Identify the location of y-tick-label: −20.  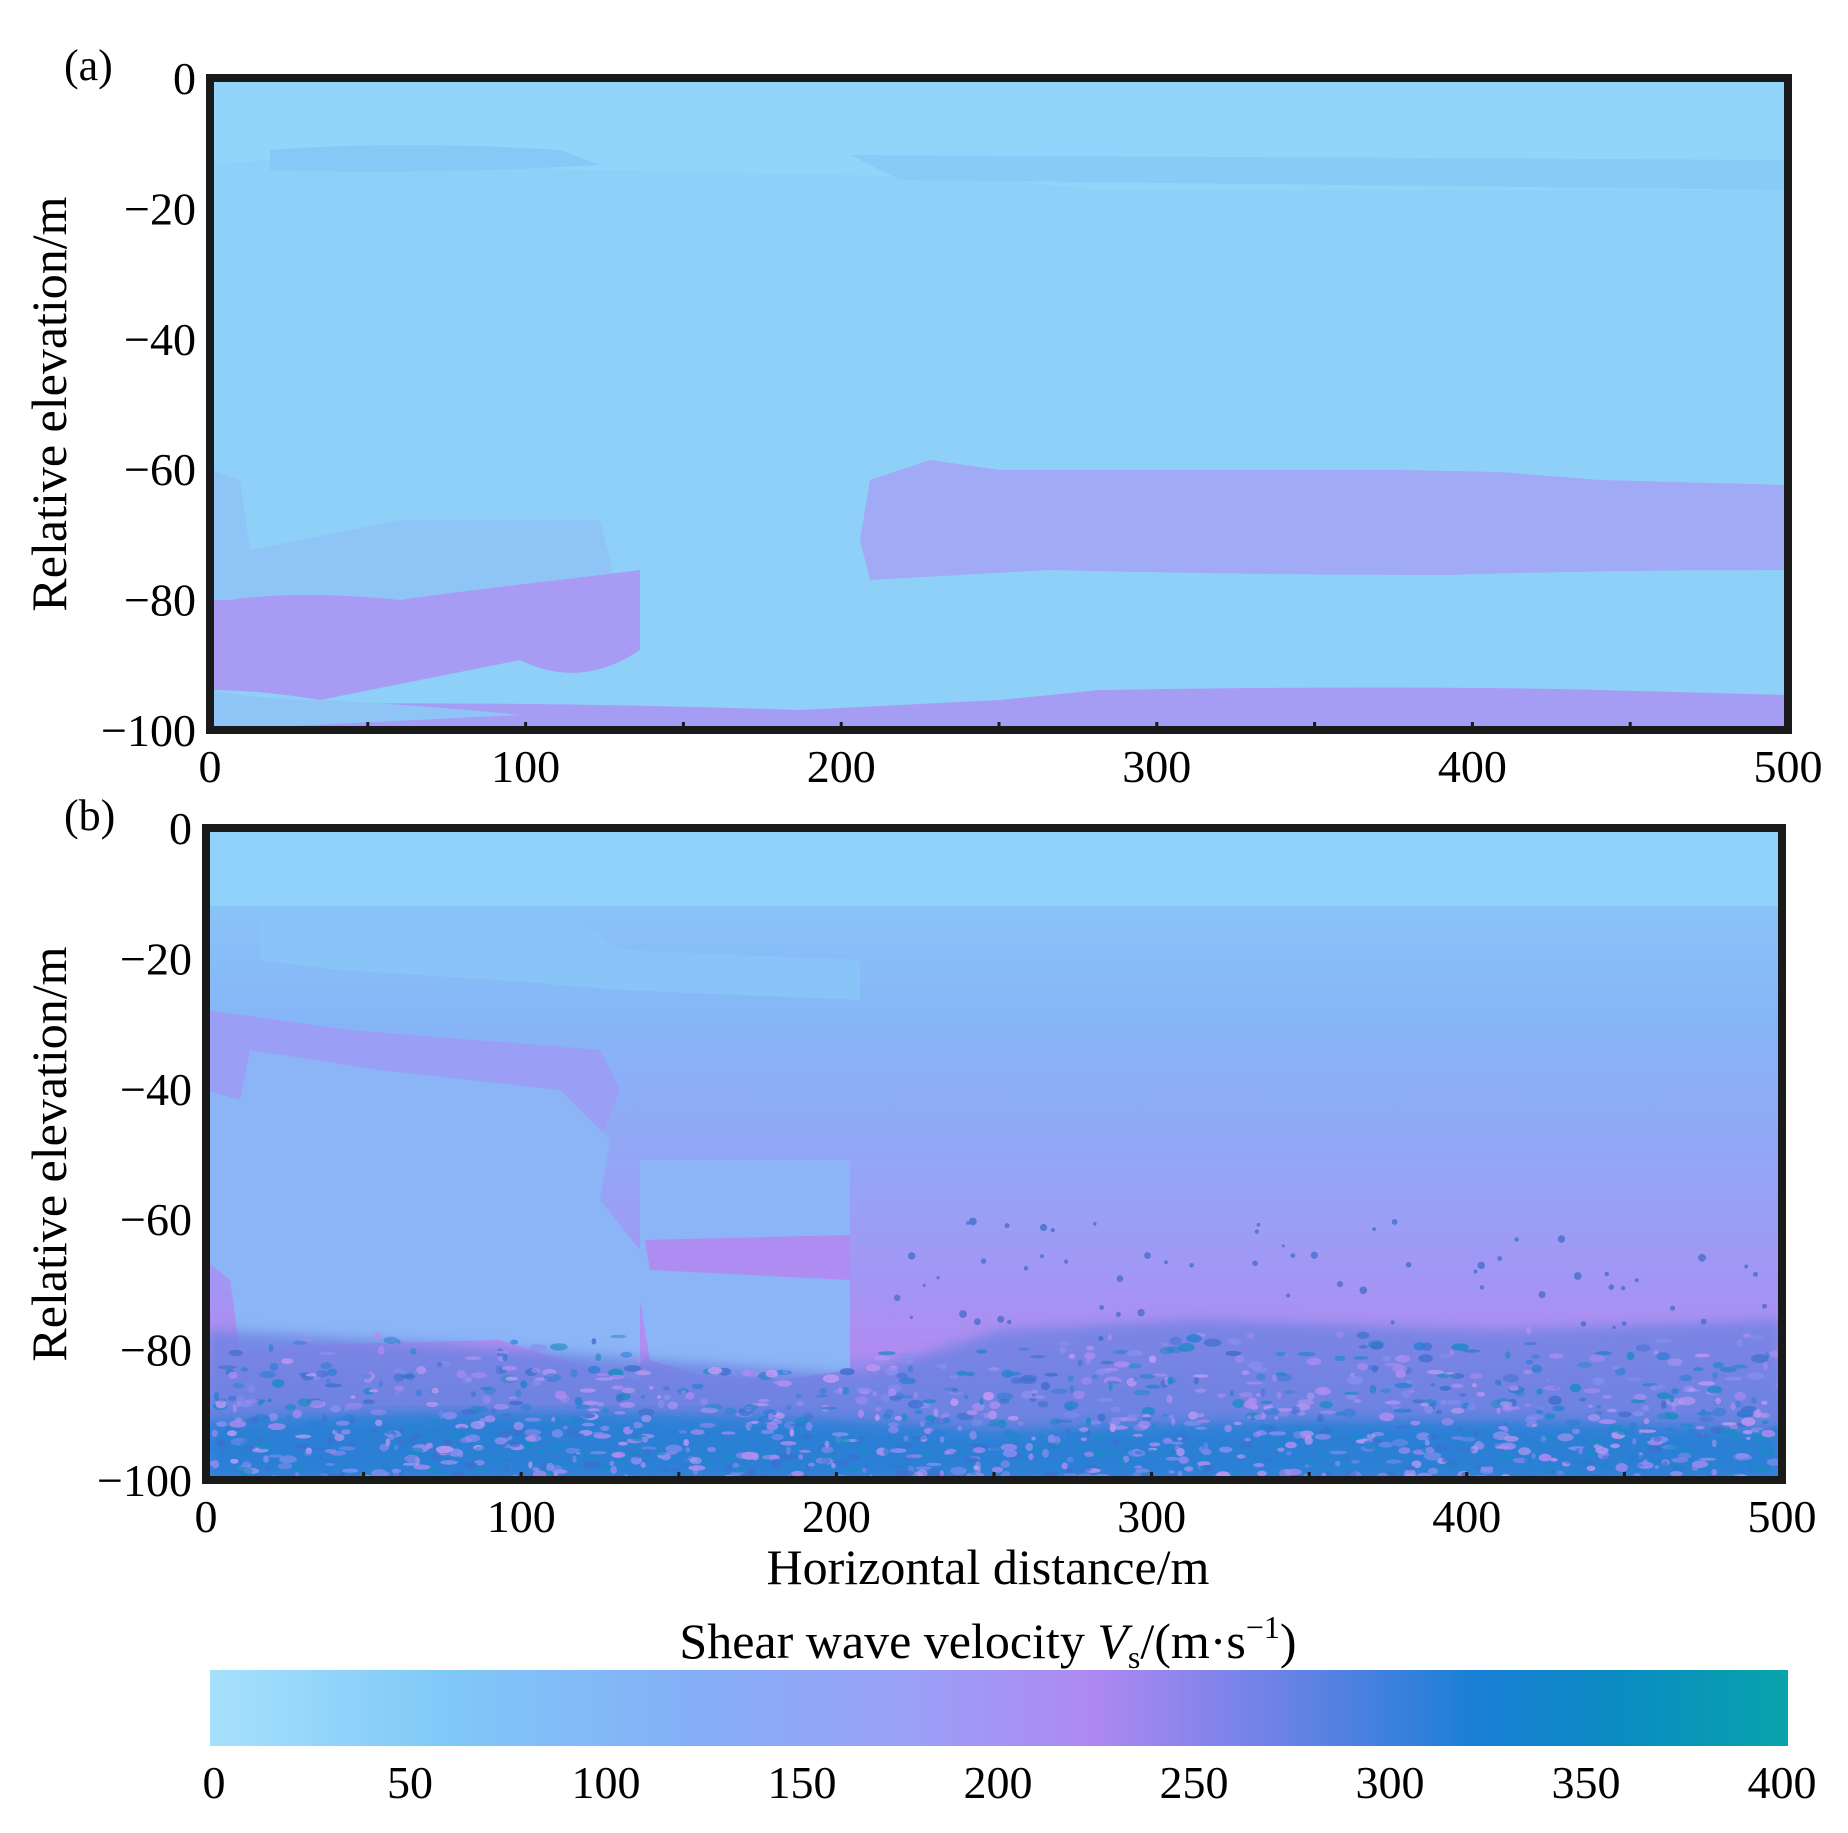
(156, 958).